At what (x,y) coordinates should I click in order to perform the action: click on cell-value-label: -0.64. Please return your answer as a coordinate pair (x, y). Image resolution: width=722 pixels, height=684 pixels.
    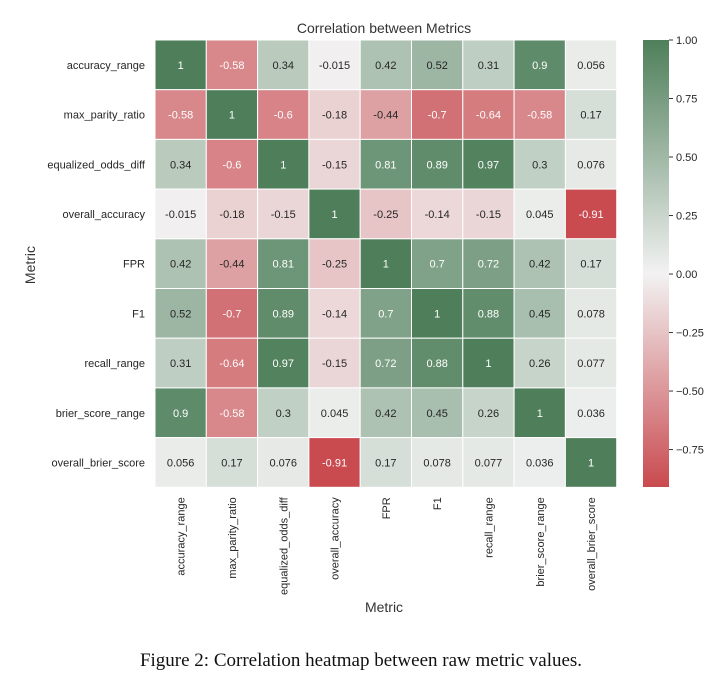
    Looking at the image, I should click on (231, 364).